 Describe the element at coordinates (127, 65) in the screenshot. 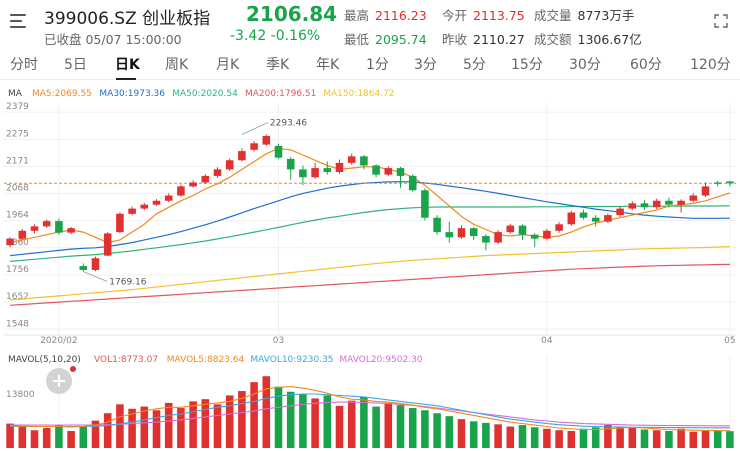

I see `tab-daily-k: 日K` at that location.